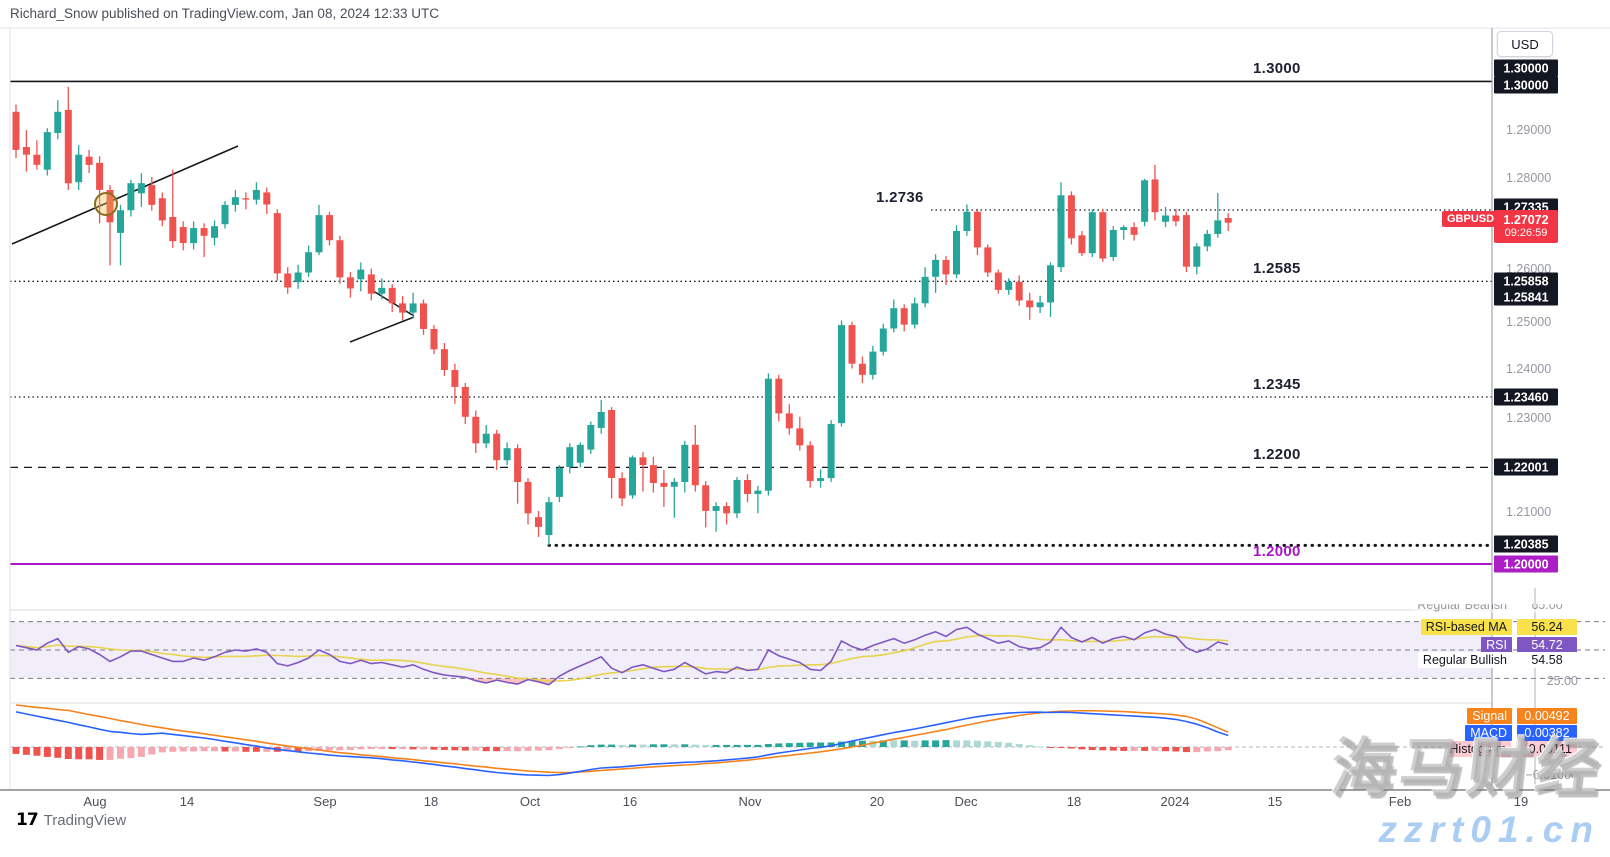 This screenshot has height=857, width=1610. I want to click on time-axis-label: 19, so click(1521, 801).